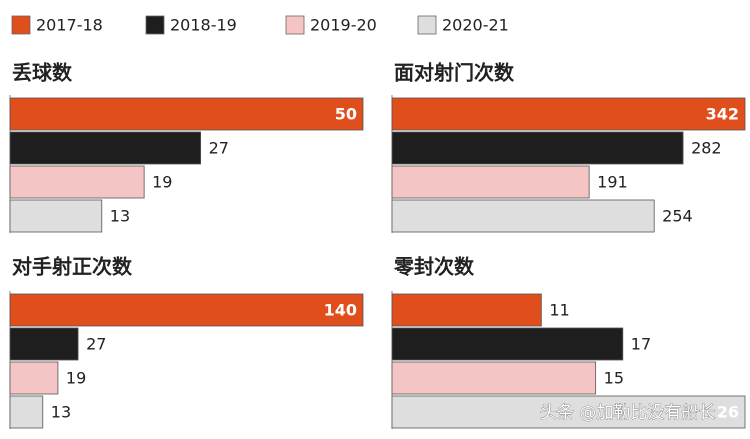  Describe the element at coordinates (728, 412) in the screenshot. I see `value-label: 26` at that location.